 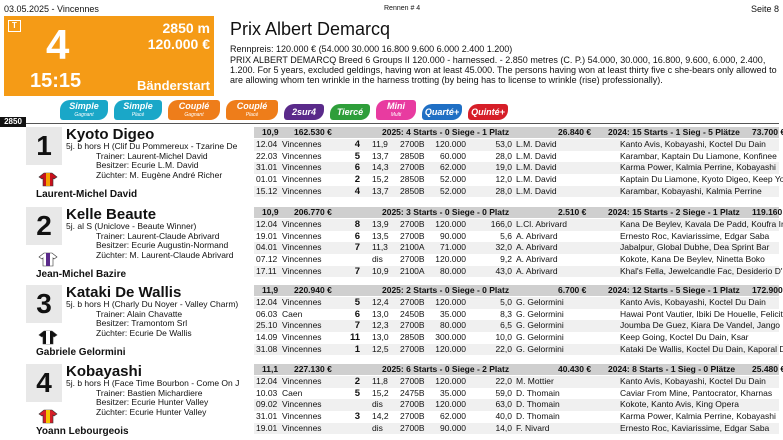 What do you see at coordinates (186, 28) in the screenshot?
I see `race-distance: 2850 m` at bounding box center [186, 28].